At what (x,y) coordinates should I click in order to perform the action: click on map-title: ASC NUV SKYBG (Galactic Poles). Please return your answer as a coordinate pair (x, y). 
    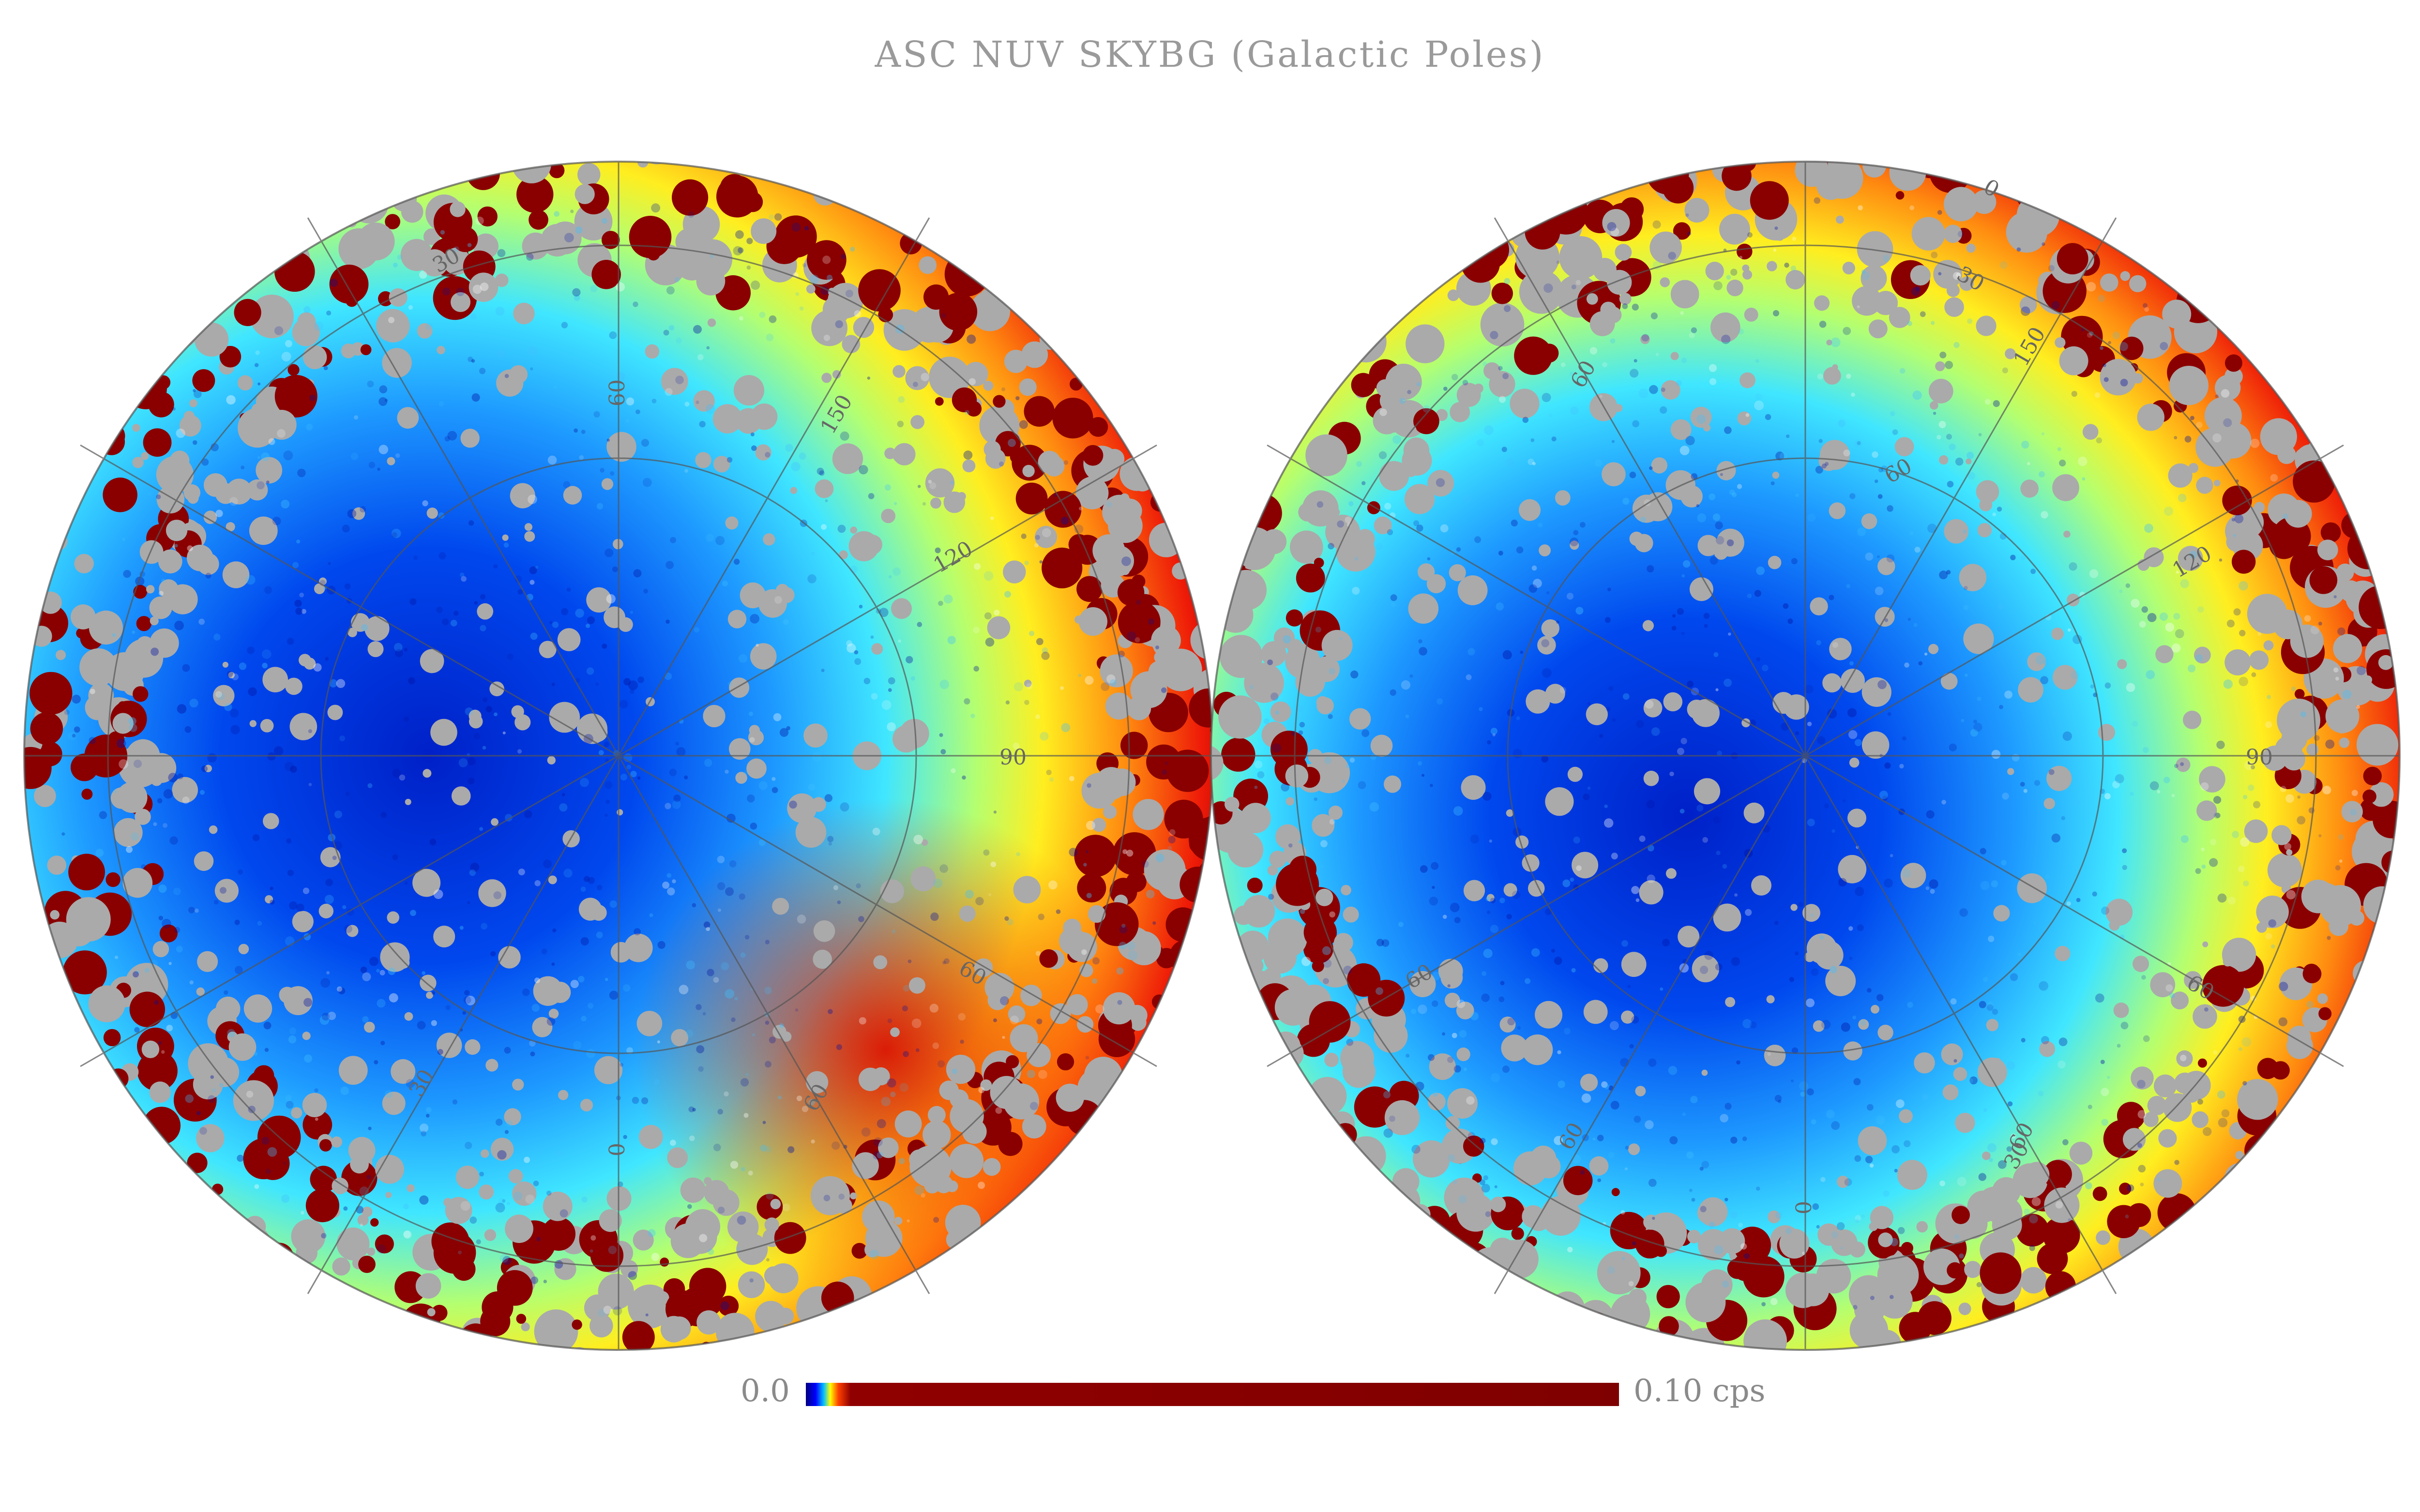
    Looking at the image, I should click on (1210, 54).